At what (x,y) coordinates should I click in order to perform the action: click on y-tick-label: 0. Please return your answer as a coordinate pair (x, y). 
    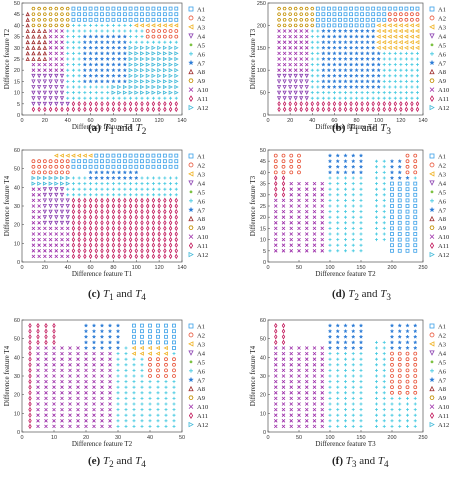
    Looking at the image, I should click on (18, 263).